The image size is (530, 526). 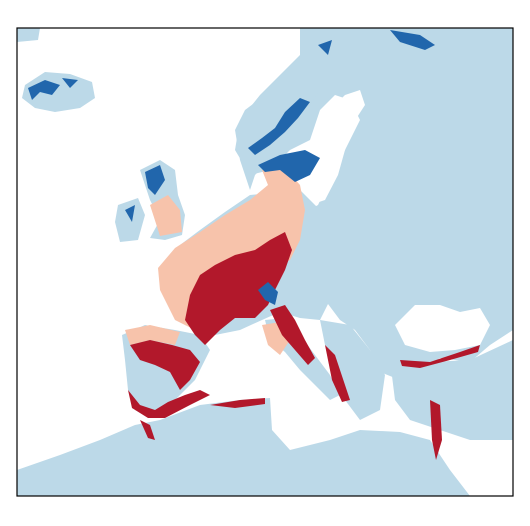 I want to click on region-blue-sweden, so click(x=289, y=166).